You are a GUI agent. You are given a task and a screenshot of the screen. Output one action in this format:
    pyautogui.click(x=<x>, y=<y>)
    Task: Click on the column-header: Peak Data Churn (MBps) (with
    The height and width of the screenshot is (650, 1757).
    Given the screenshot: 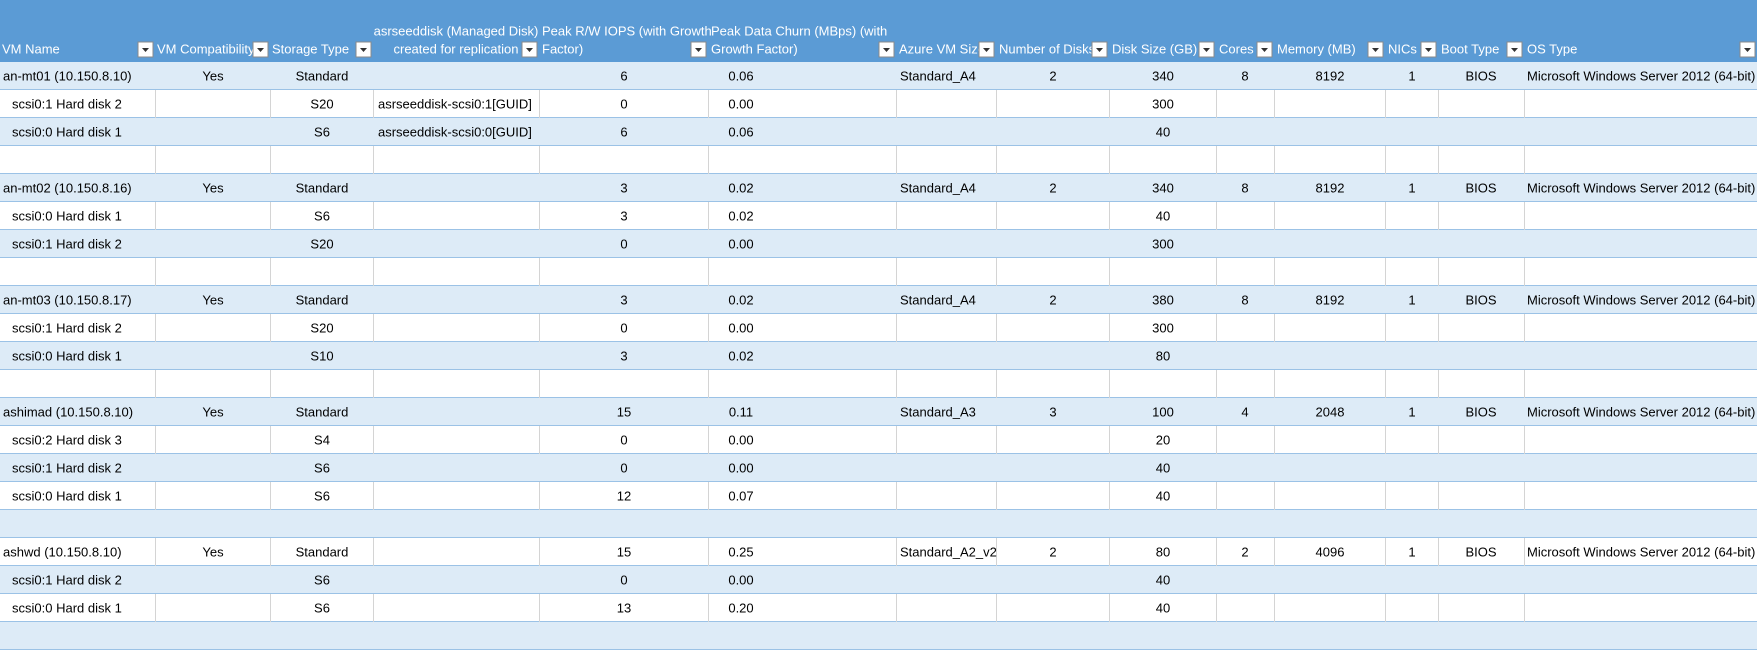 What is the action you would take?
    pyautogui.click(x=799, y=30)
    